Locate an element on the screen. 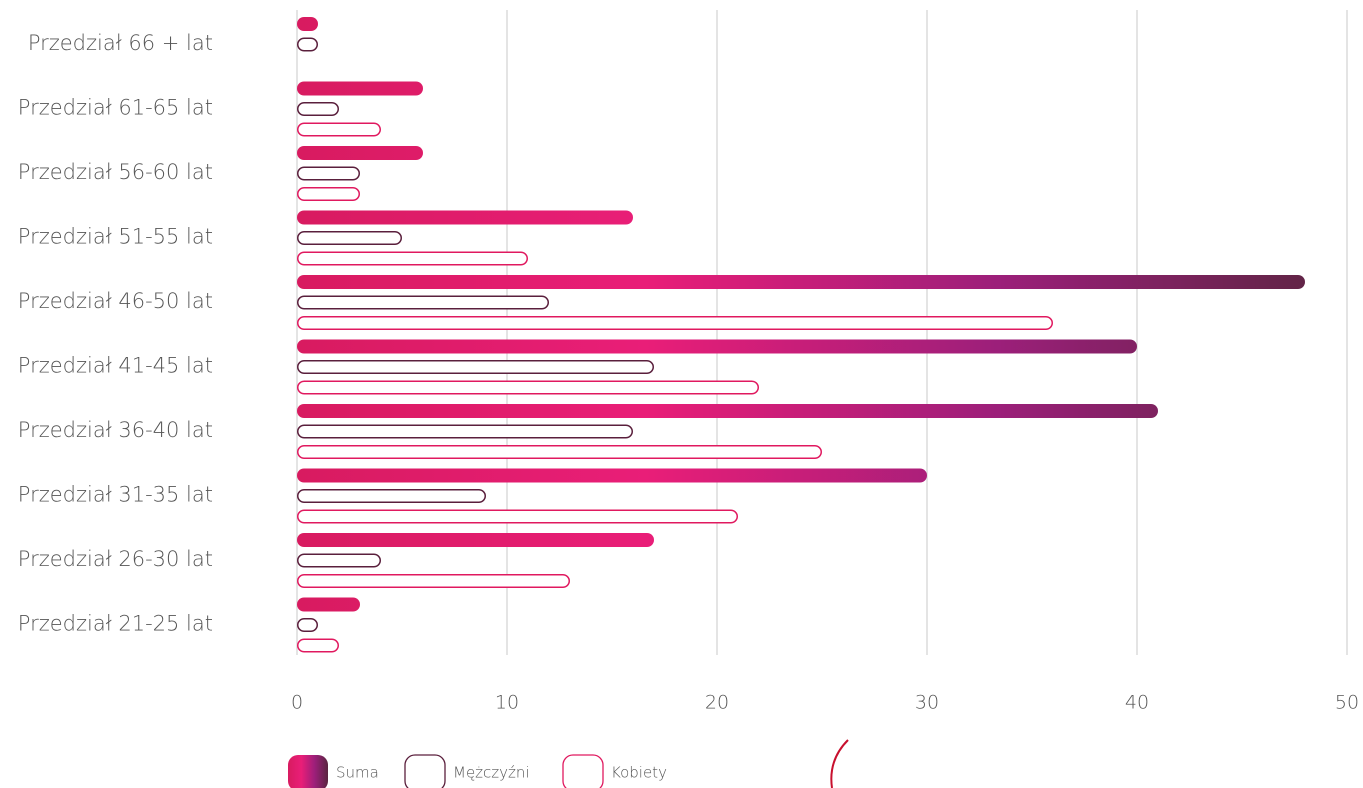  y-tick-label: Przedział 26-30 lat is located at coordinates (115, 559).